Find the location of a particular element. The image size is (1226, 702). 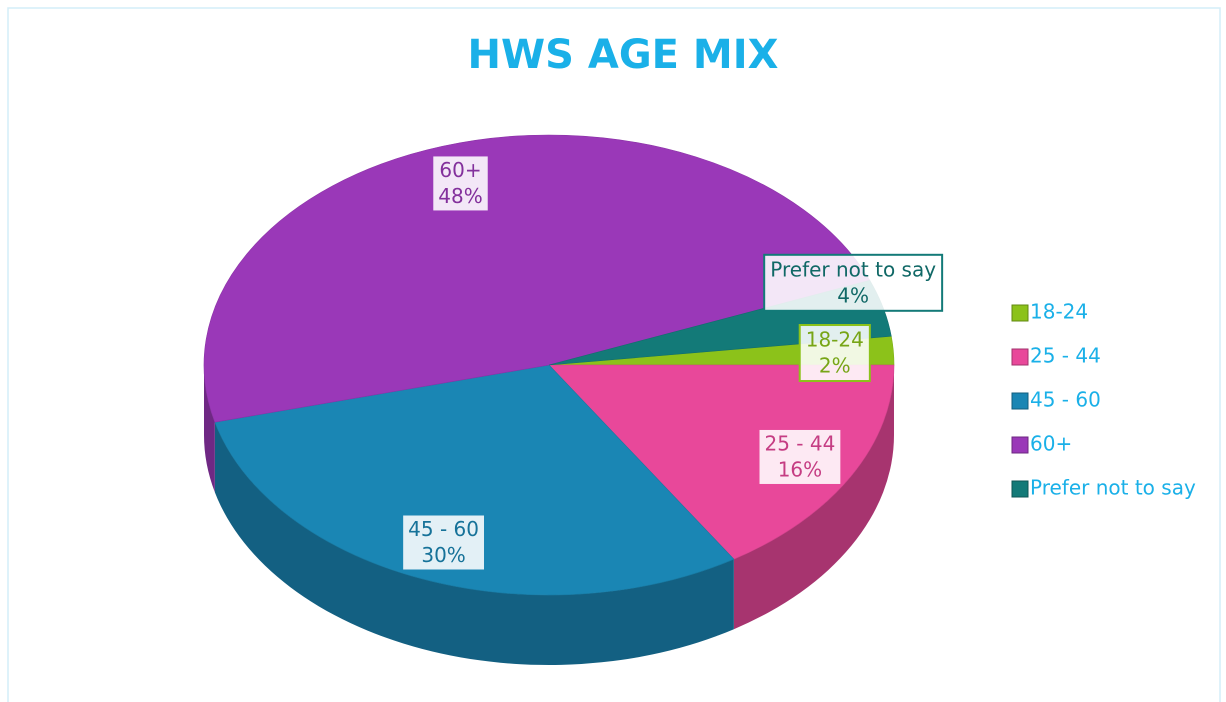

data-label-category: 60+ is located at coordinates (460, 170).